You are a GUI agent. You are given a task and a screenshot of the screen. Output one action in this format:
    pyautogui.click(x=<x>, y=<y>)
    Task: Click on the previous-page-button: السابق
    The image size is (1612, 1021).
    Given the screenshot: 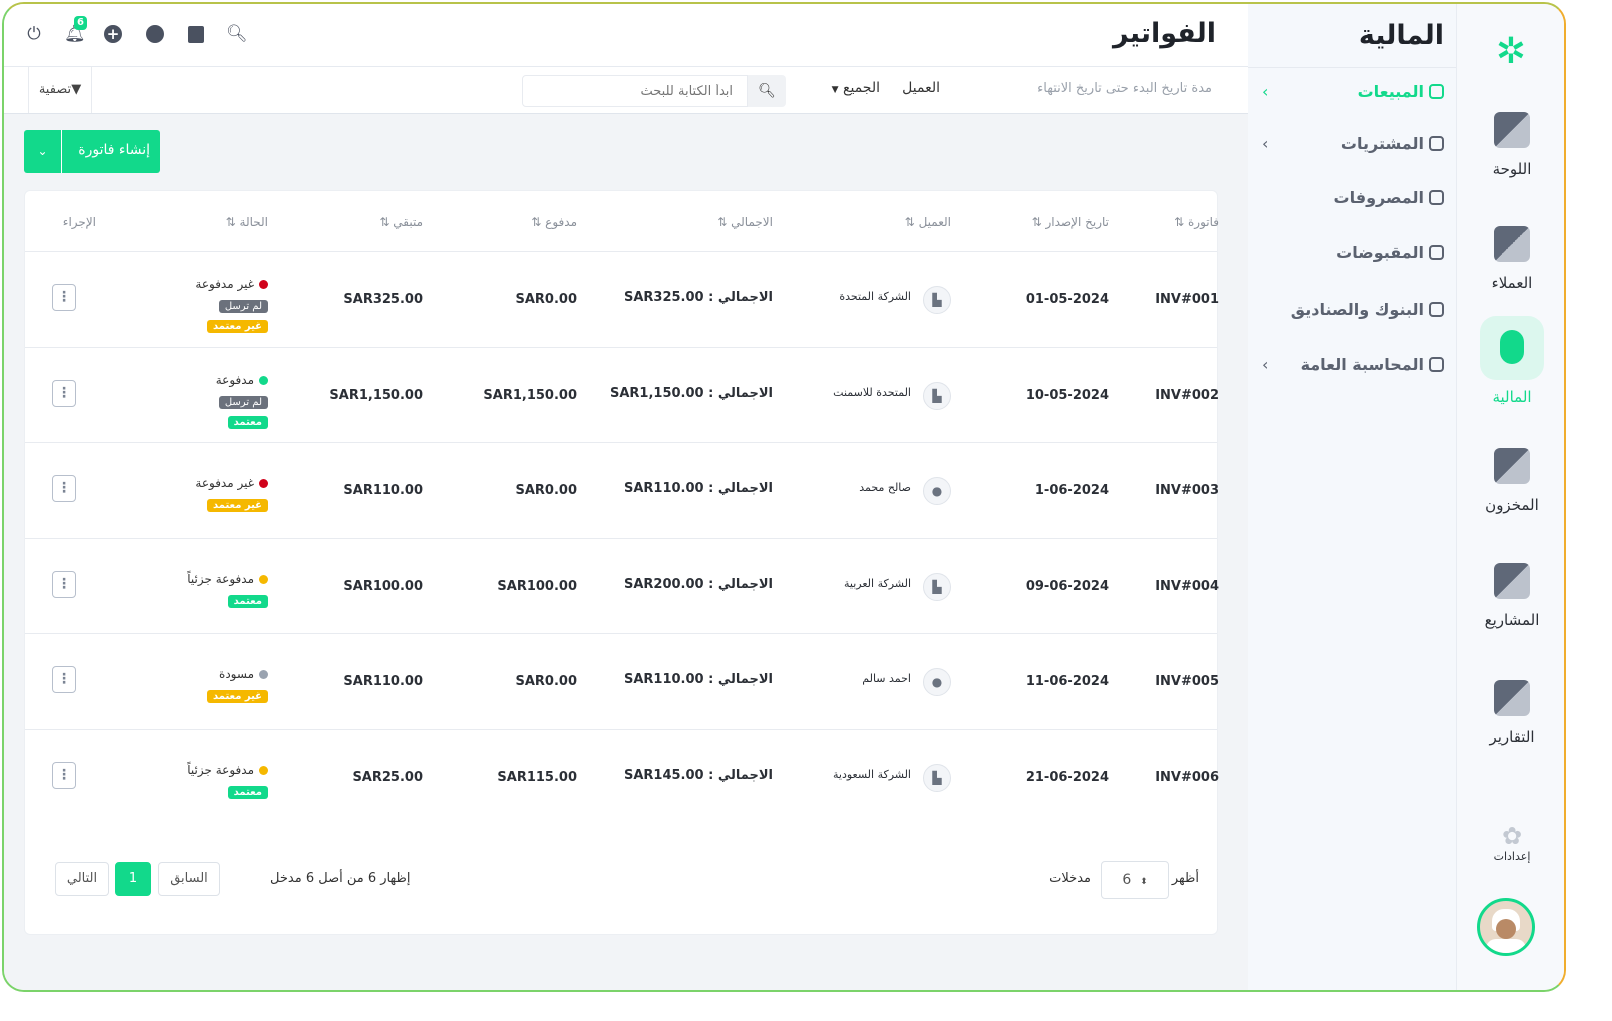 What is the action you would take?
    pyautogui.click(x=189, y=879)
    